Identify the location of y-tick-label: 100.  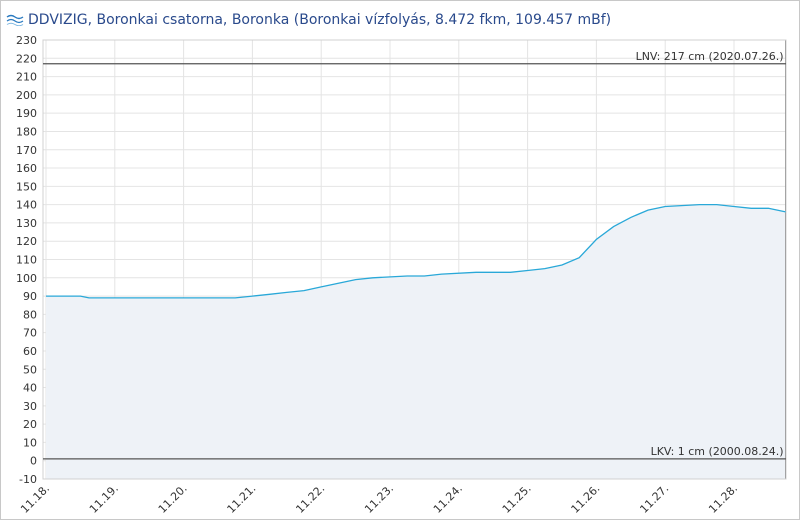
(26, 278).